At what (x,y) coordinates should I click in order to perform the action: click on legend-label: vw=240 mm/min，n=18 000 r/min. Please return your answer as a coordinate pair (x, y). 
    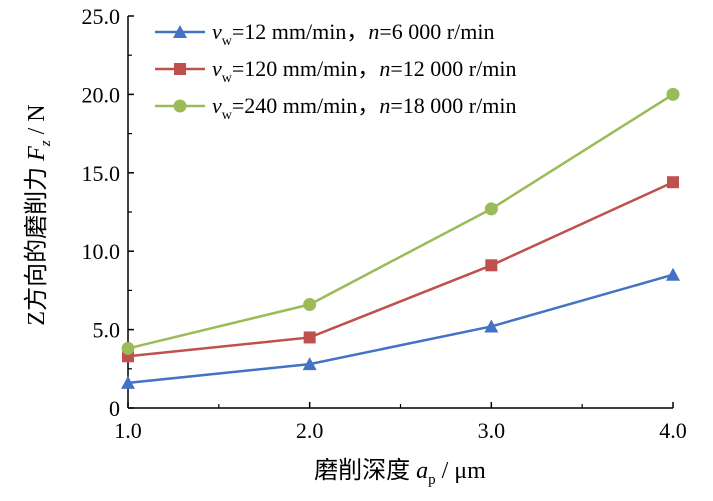
    Looking at the image, I should click on (364, 108).